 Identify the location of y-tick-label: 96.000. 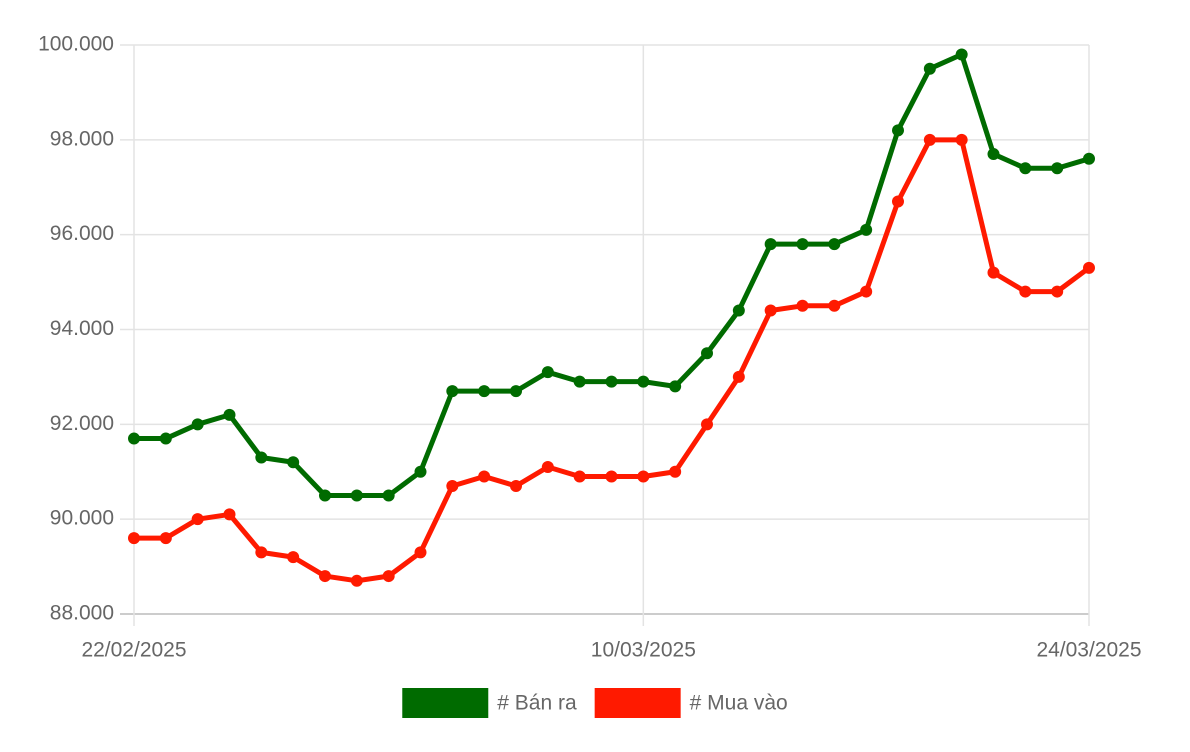
(82, 233).